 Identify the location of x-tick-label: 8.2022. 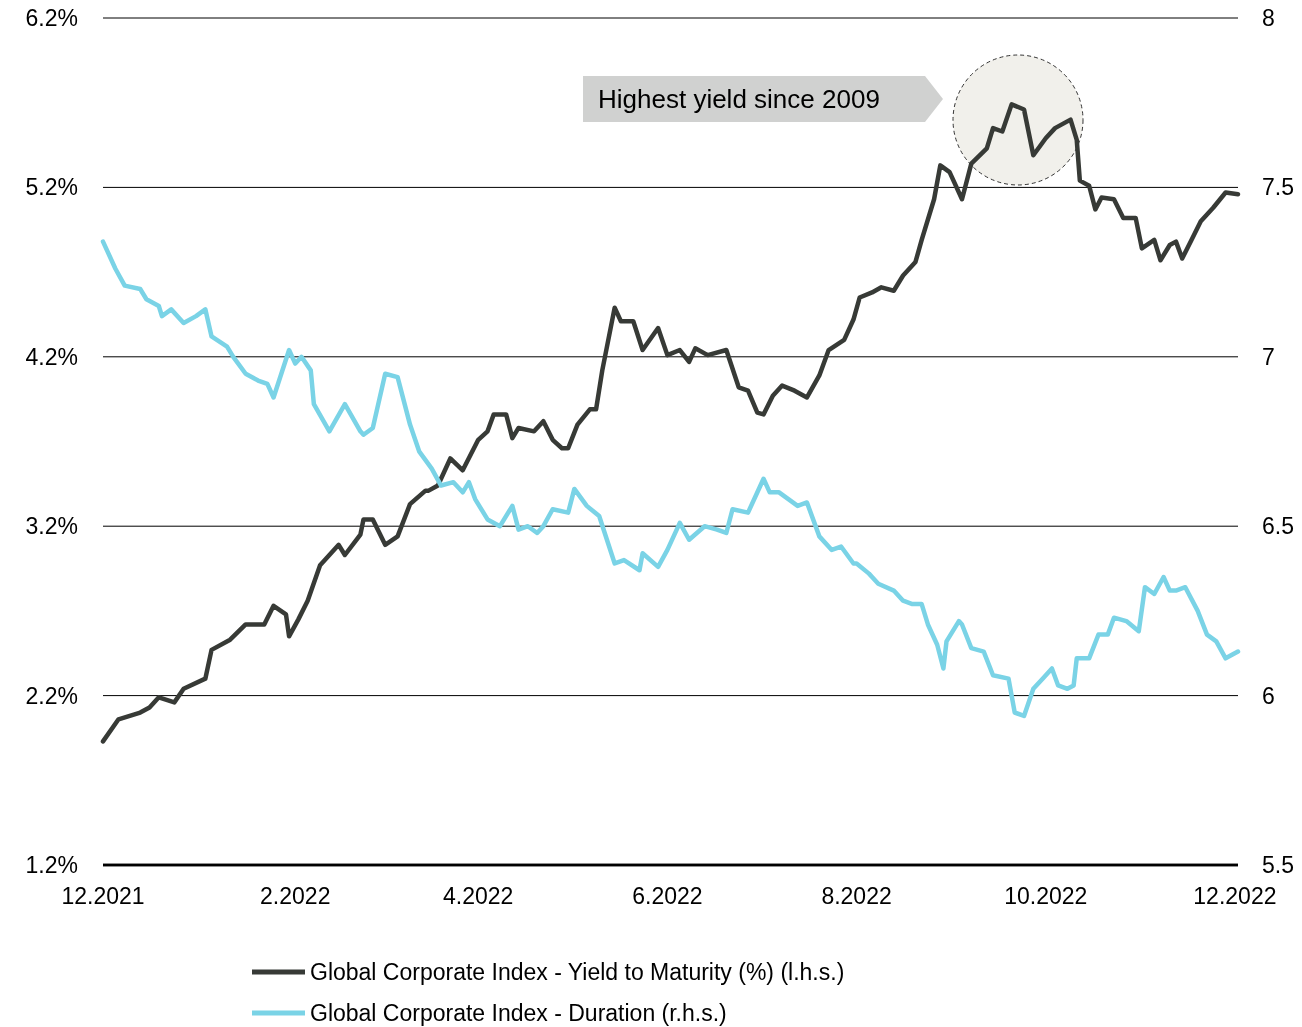
(856, 896).